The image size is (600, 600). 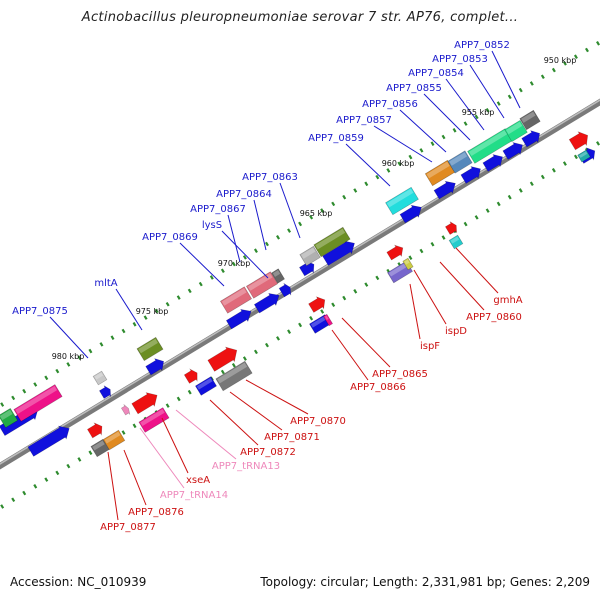 What do you see at coordinates (460, 59) in the screenshot?
I see `gene-label-upper: APP7_0853` at bounding box center [460, 59].